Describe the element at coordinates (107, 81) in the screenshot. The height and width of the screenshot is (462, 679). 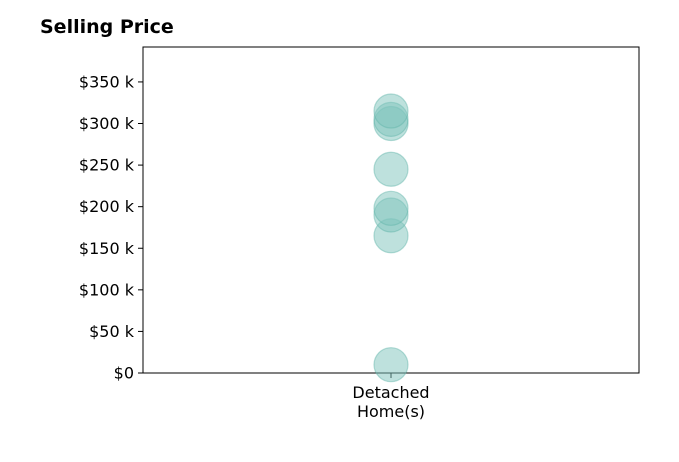
I see `y-tick-label: $350 k` at that location.